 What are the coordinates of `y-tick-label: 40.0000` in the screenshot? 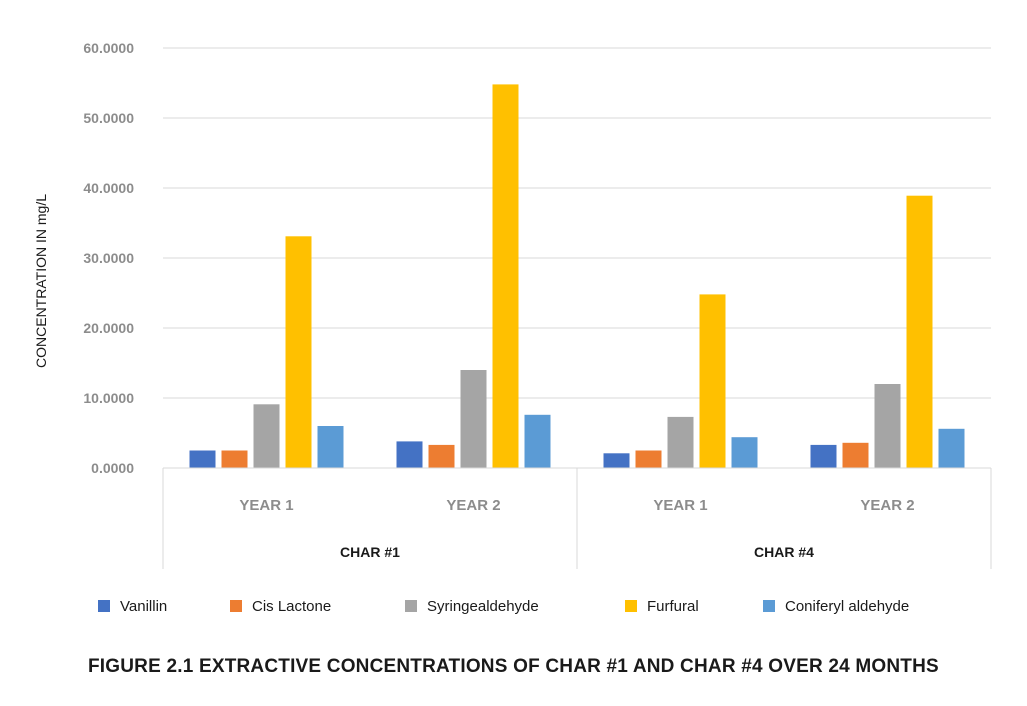 It's located at (108, 188).